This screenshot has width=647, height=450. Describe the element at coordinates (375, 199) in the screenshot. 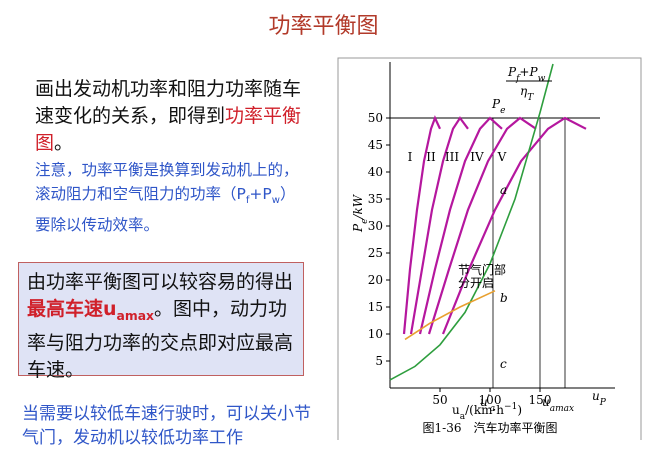

I see `y-tick-label: 35` at that location.